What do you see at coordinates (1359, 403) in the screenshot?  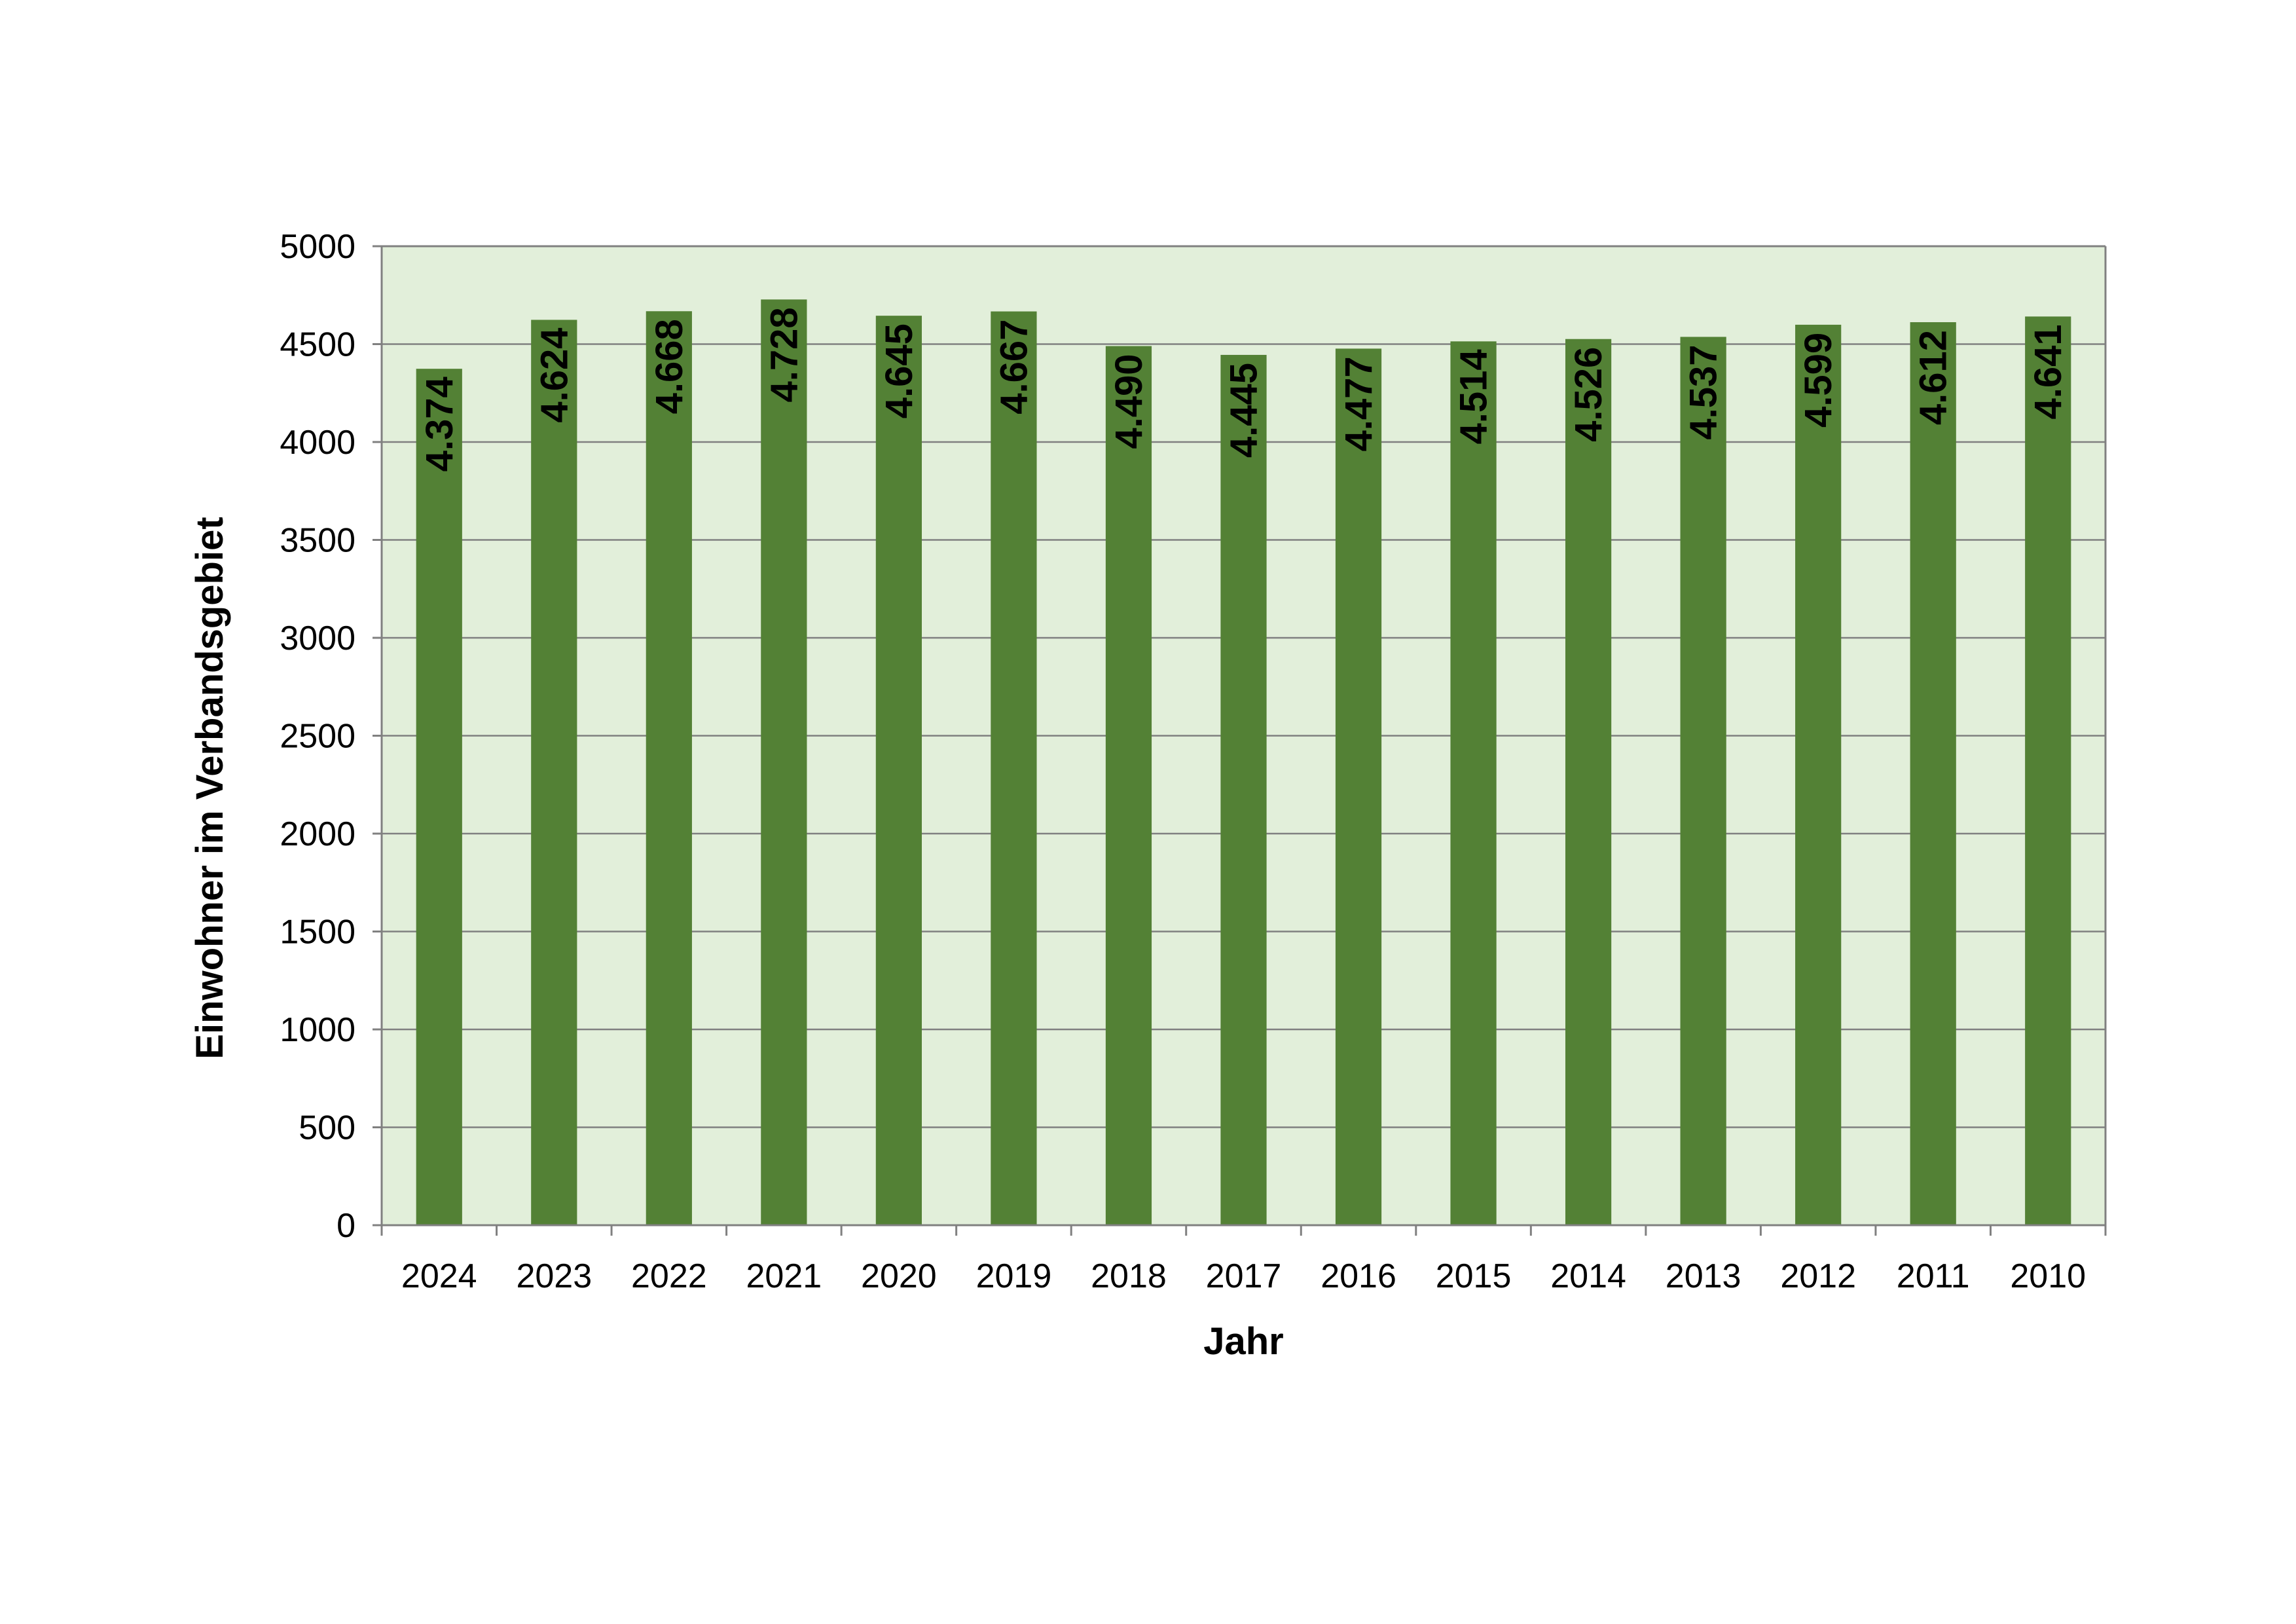 I see `data-label: 4.477` at bounding box center [1359, 403].